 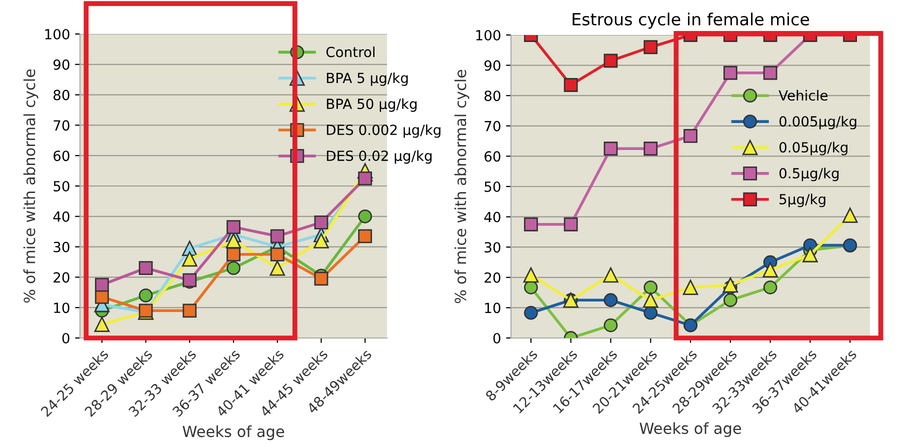 What do you see at coordinates (383, 131) in the screenshot?
I see `legend-label: DES 0.002 μg/kg` at bounding box center [383, 131].